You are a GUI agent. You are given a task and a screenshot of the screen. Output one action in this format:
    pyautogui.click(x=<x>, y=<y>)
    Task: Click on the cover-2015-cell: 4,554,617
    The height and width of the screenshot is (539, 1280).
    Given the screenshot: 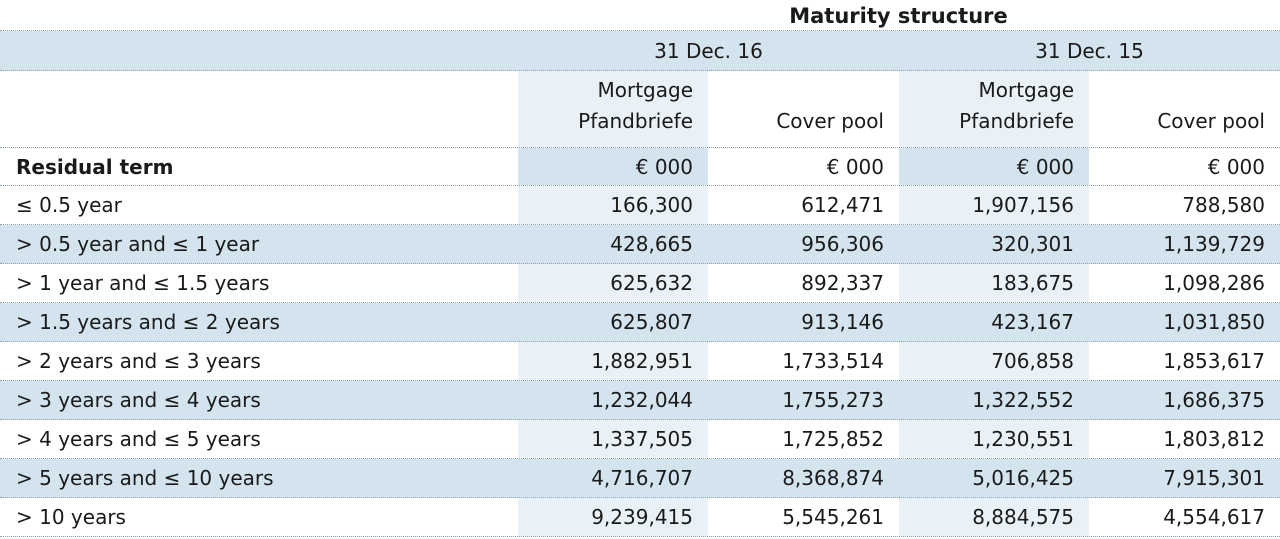 What is the action you would take?
    pyautogui.click(x=1214, y=517)
    